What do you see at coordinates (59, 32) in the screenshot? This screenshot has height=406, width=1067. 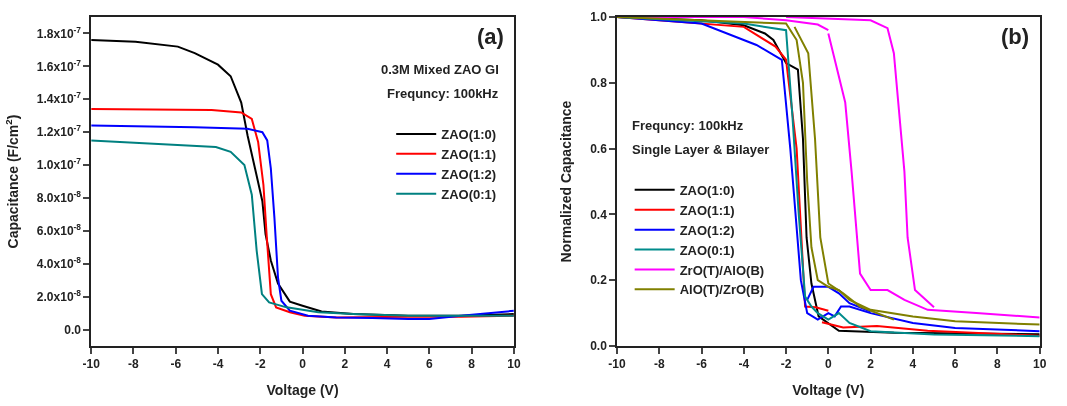 I see `y-tick-label: 1.8x10$^{-7}$` at bounding box center [59, 32].